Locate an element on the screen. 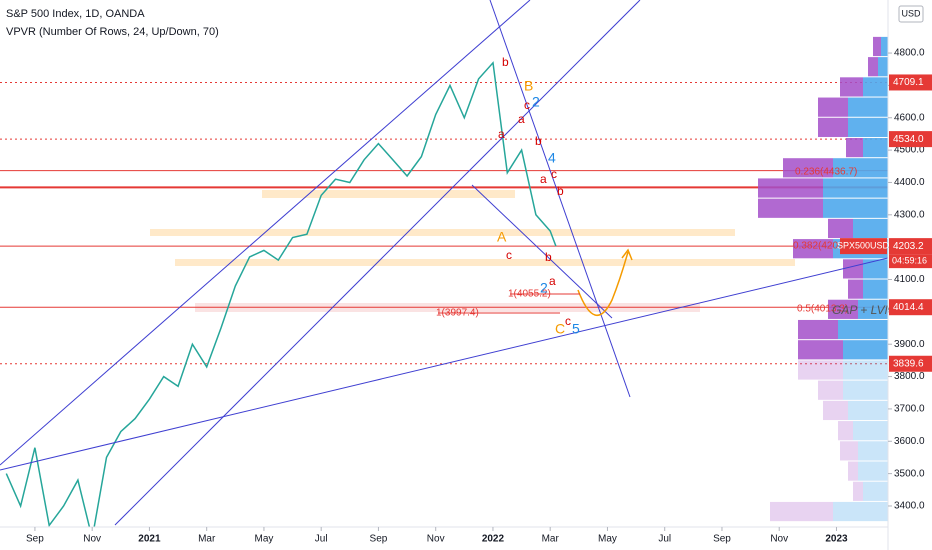  level-label: 4203.2 is located at coordinates (908, 246).